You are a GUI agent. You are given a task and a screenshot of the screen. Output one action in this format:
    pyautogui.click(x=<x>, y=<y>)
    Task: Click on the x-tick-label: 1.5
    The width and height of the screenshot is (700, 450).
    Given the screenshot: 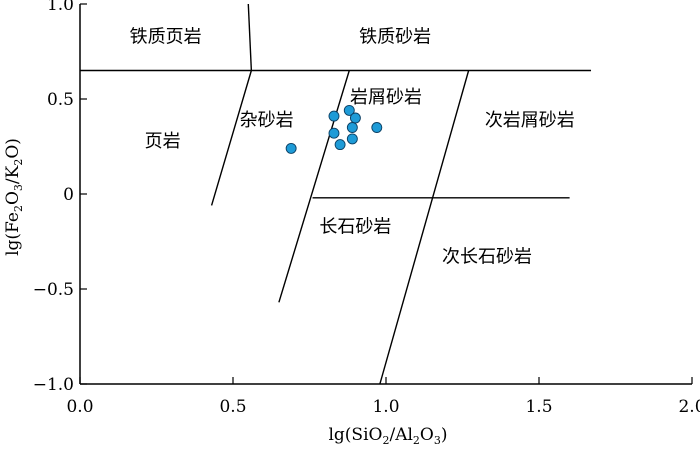 What is the action you would take?
    pyautogui.click(x=538, y=407)
    